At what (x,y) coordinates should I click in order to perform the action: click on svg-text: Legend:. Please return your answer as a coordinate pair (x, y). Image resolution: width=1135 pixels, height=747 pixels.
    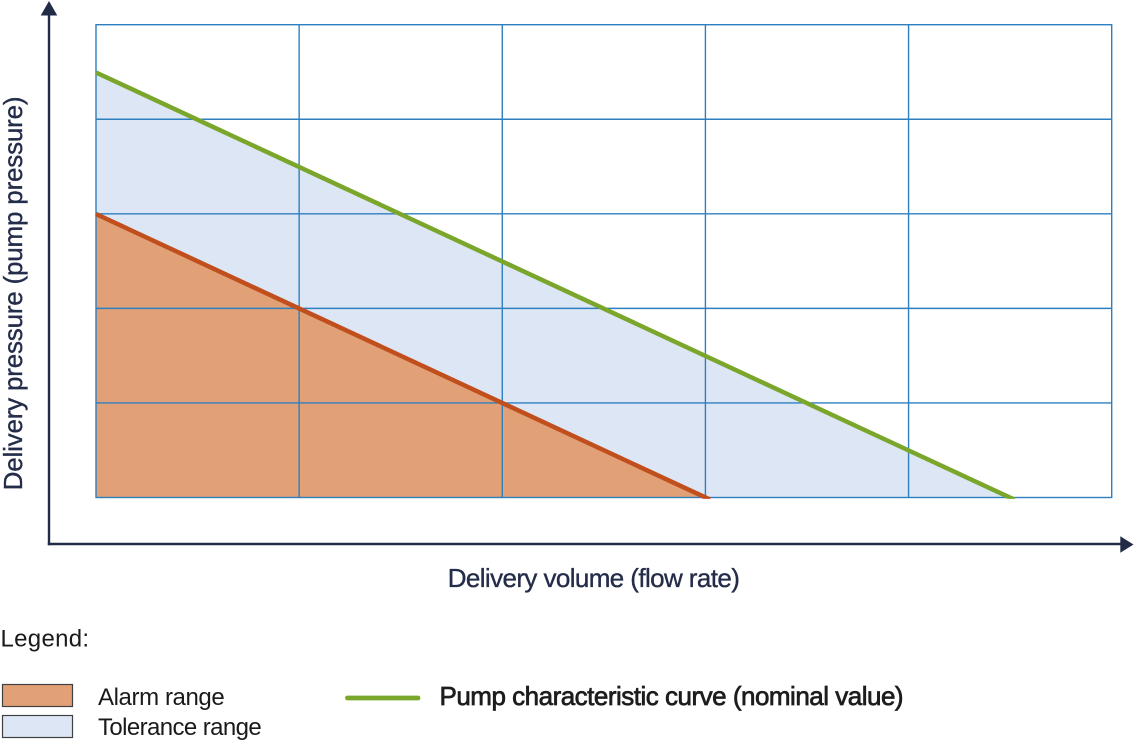
    Looking at the image, I should click on (45, 639).